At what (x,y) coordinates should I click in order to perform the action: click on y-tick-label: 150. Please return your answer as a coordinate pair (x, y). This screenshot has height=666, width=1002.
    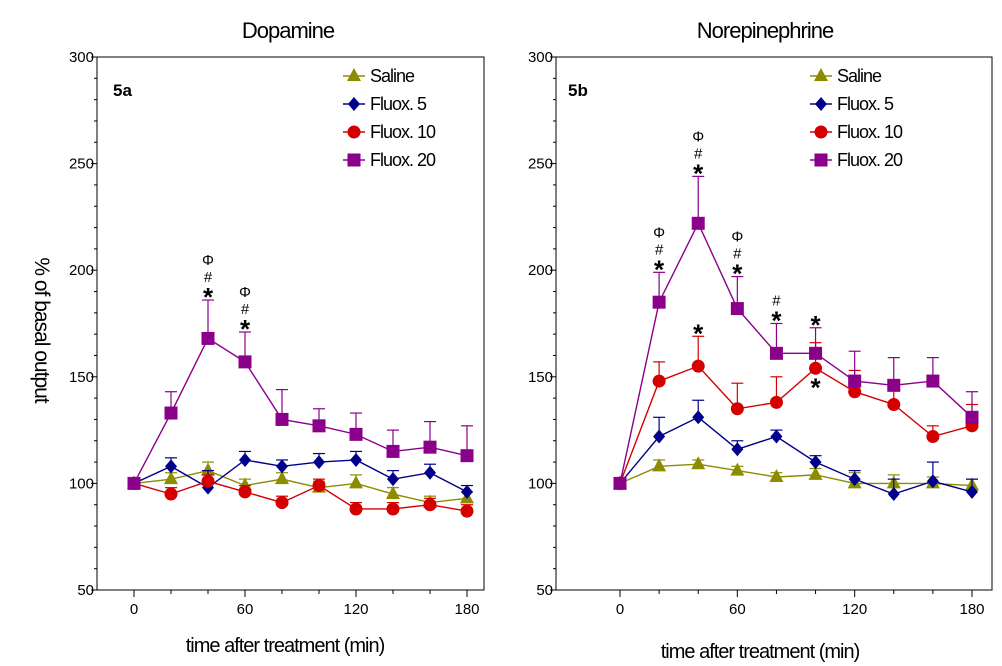
    Looking at the image, I should click on (81, 377).